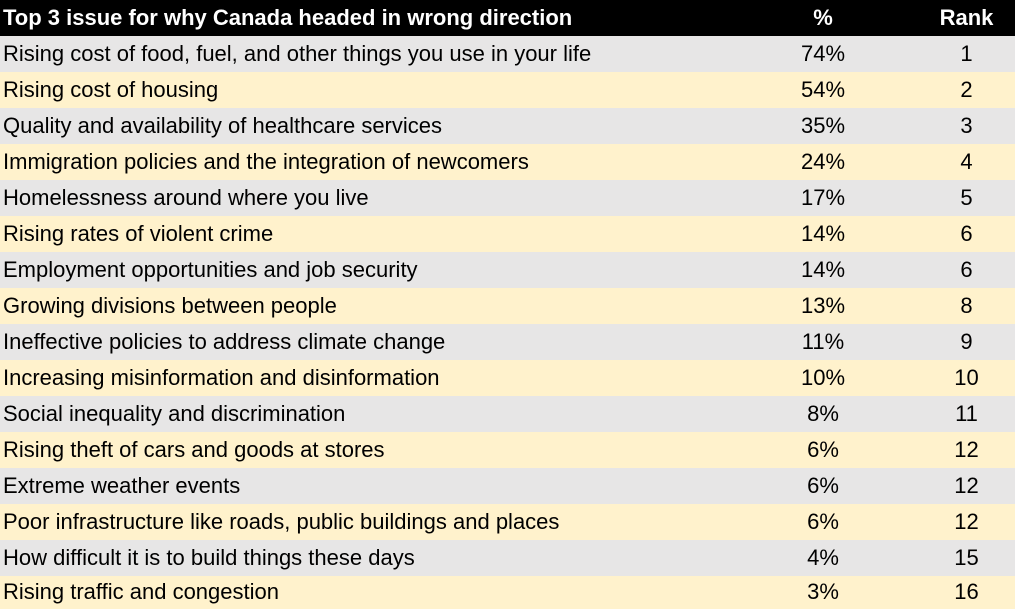  I want to click on rank-cell: 8, so click(966, 305).